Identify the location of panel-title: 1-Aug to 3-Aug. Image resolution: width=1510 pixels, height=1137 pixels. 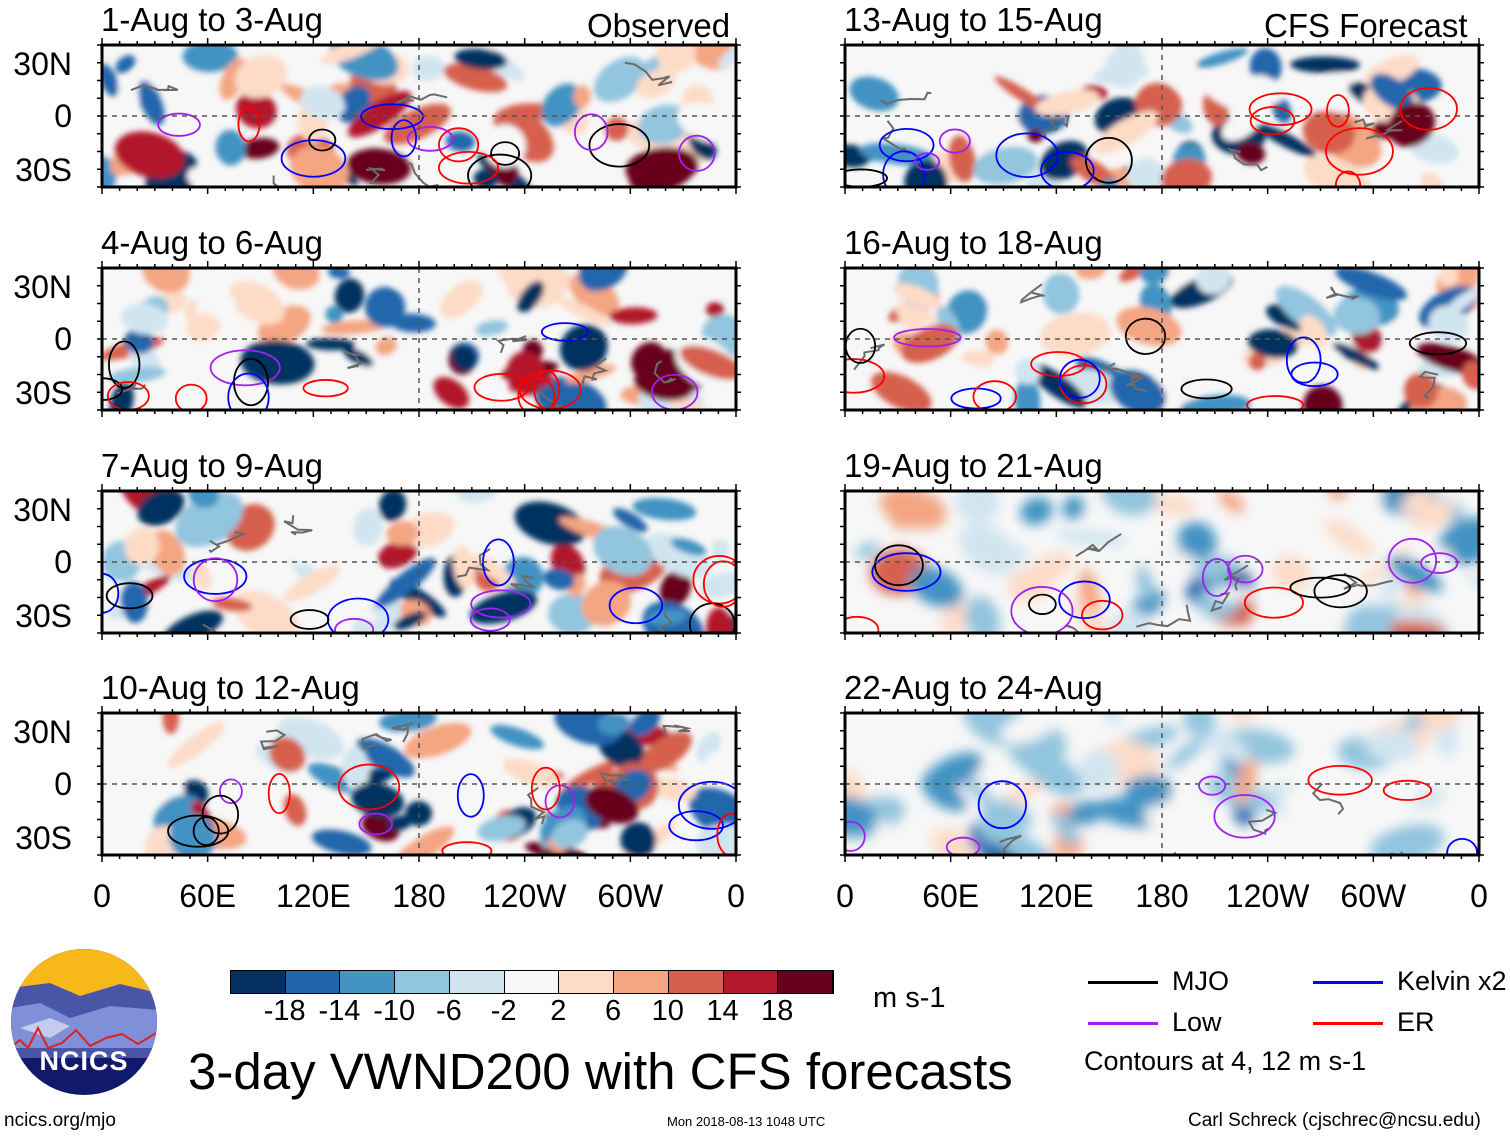
(212, 19).